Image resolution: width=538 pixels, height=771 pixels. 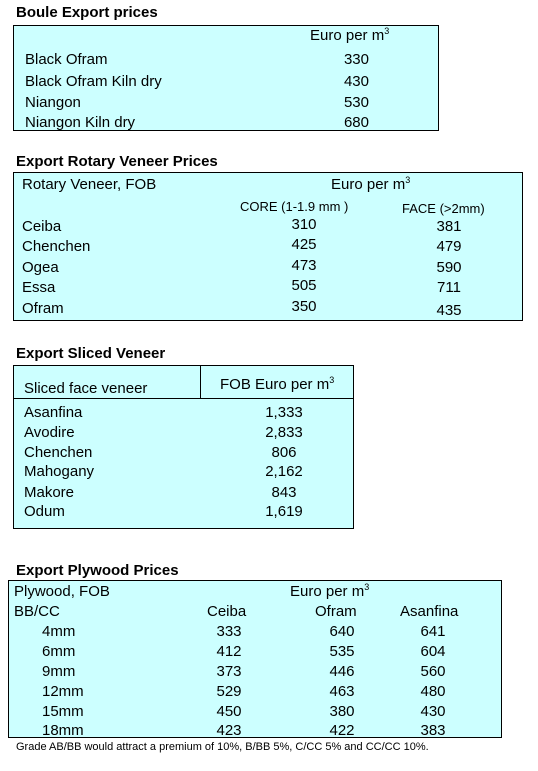 What do you see at coordinates (449, 287) in the screenshot?
I see `rotary-row-face: 711` at bounding box center [449, 287].